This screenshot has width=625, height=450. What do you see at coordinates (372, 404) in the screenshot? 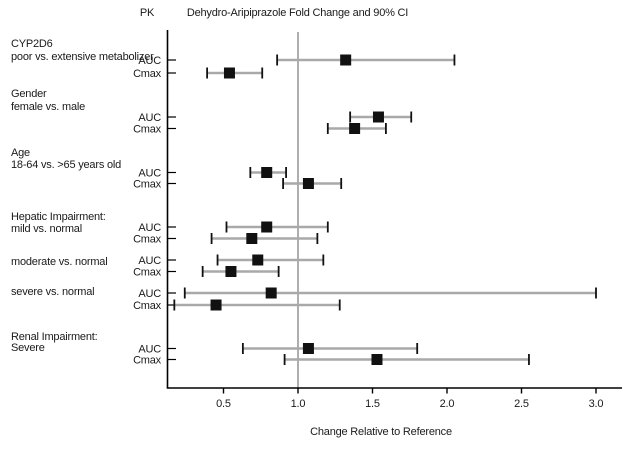
I see `x-tick-label: 1.5` at bounding box center [372, 404].